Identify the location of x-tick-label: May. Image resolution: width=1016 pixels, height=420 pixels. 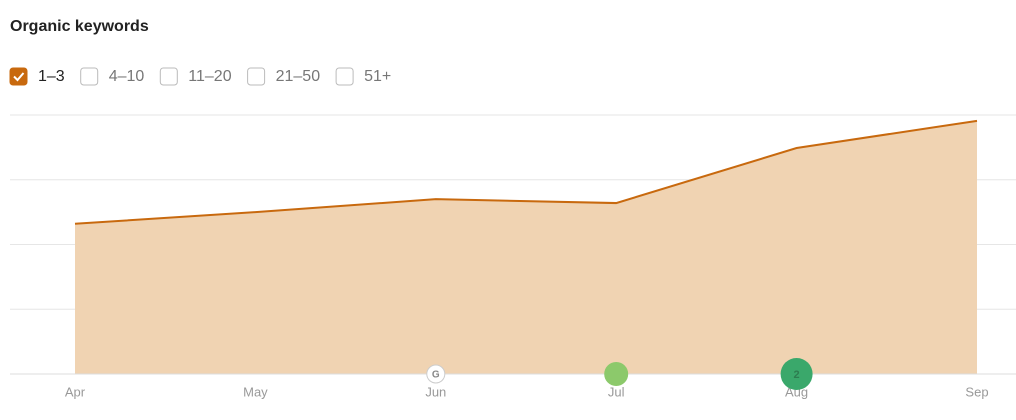
(255, 391).